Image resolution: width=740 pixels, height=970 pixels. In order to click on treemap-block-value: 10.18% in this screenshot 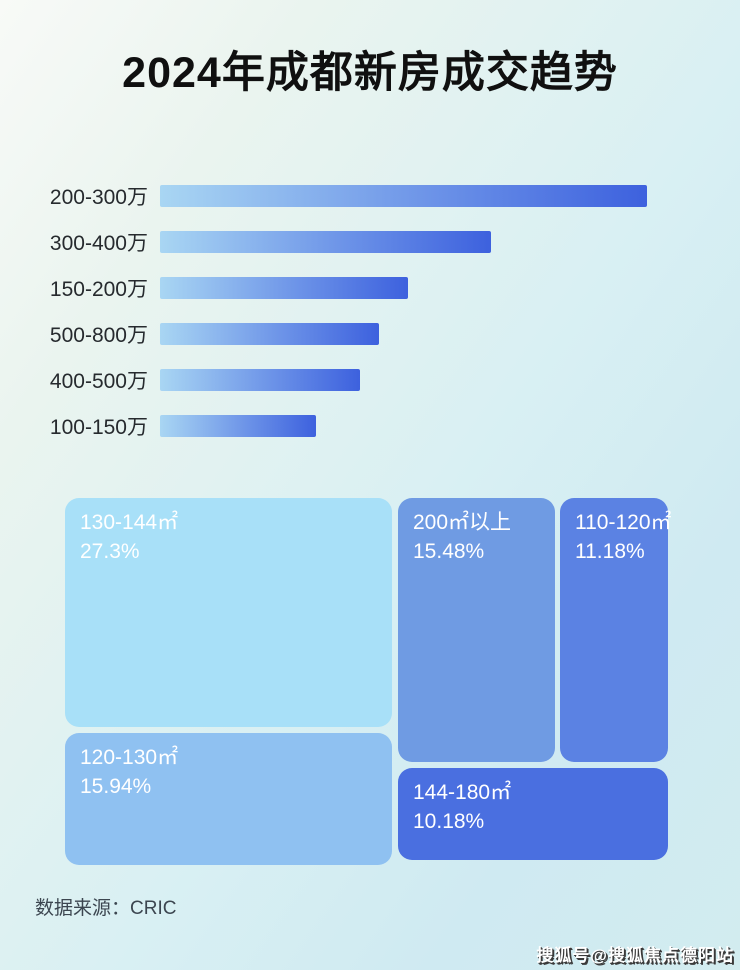, I will do `click(449, 822)`.